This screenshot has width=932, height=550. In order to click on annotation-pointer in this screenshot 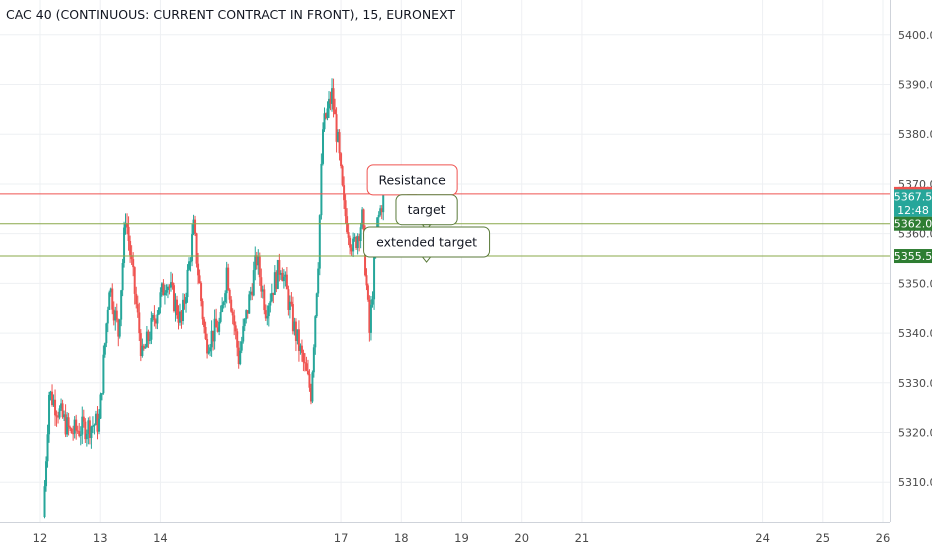, I will do `click(426, 259)`.